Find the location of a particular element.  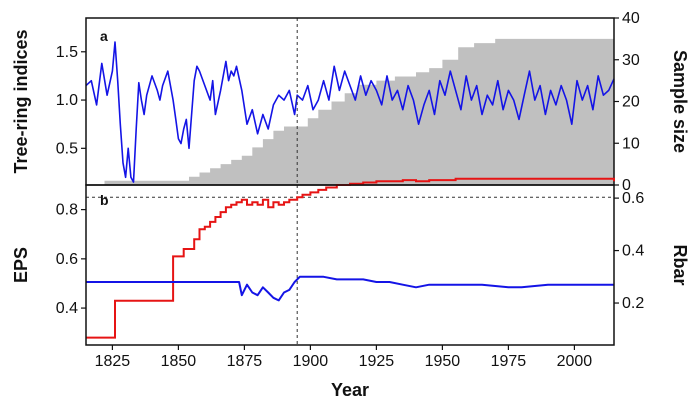

y2-tick-label: 20 is located at coordinates (631, 102).